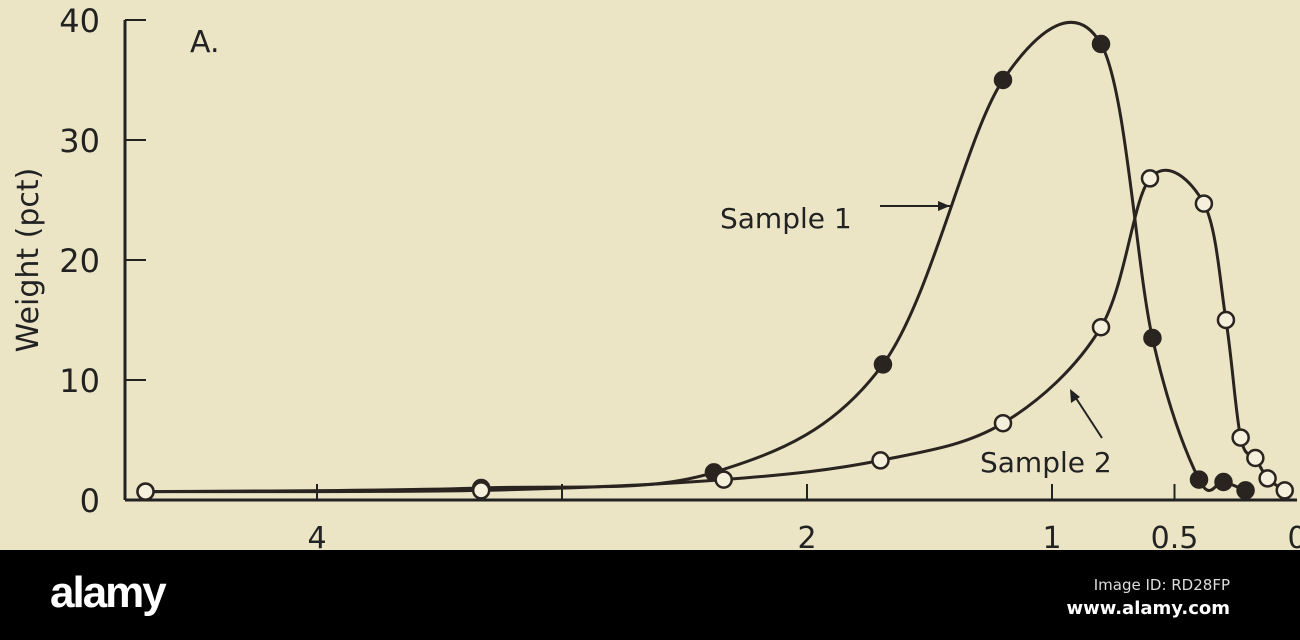  What do you see at coordinates (1087, 415) in the screenshot?
I see `sample-2-arrow` at bounding box center [1087, 415].